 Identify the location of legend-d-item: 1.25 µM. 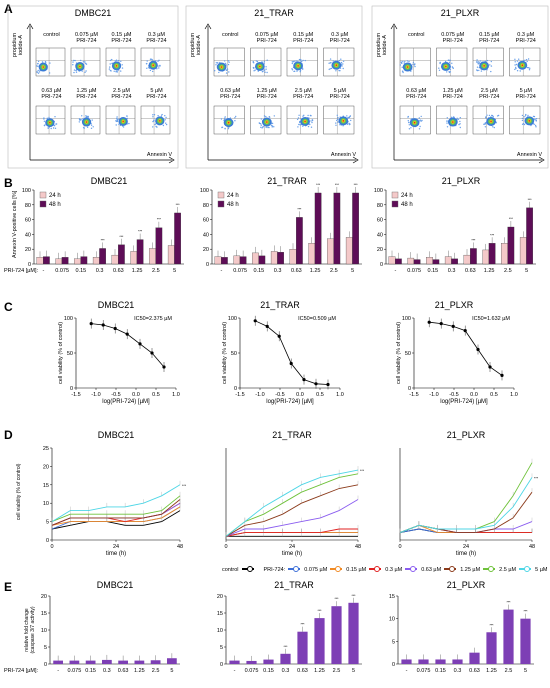
(470, 569).